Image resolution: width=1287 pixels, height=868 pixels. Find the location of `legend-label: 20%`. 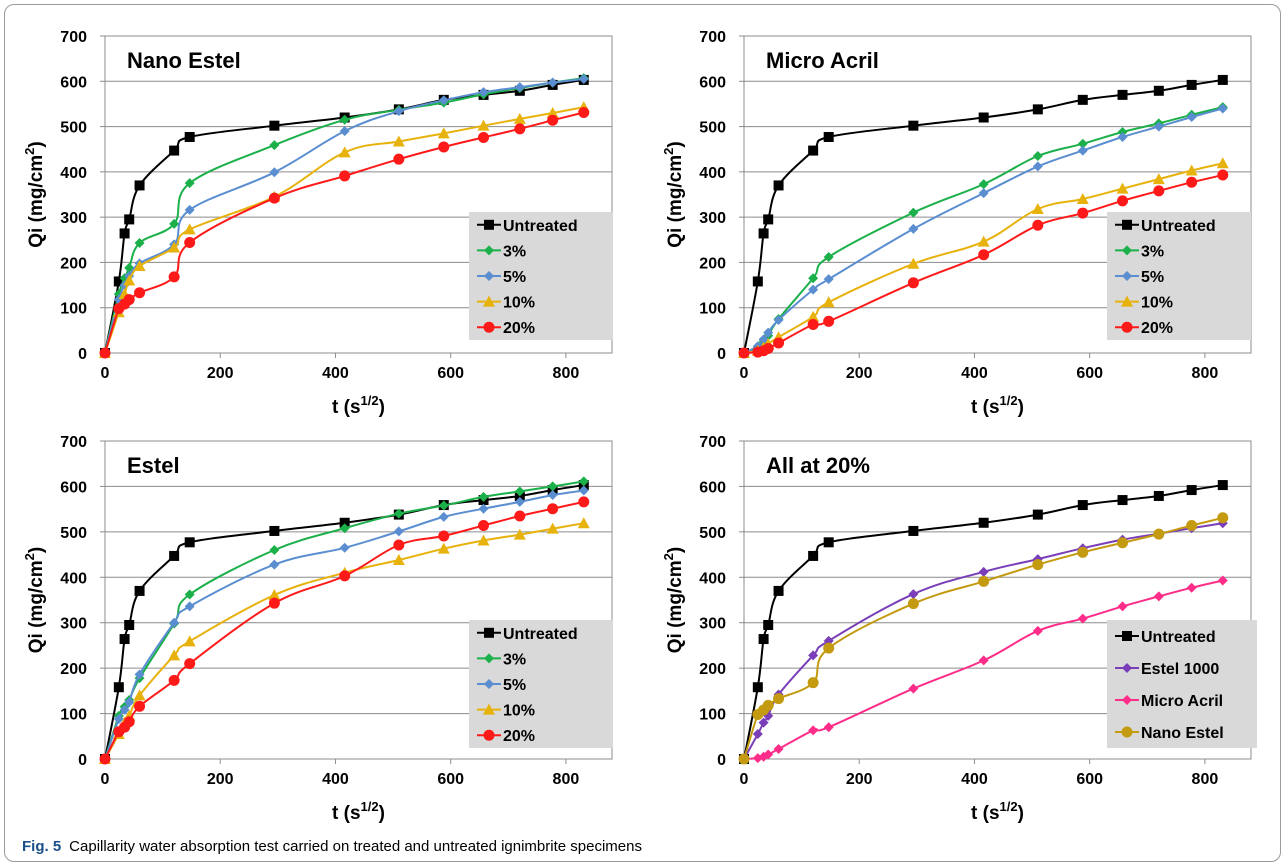

legend-label: 20% is located at coordinates (519, 328).